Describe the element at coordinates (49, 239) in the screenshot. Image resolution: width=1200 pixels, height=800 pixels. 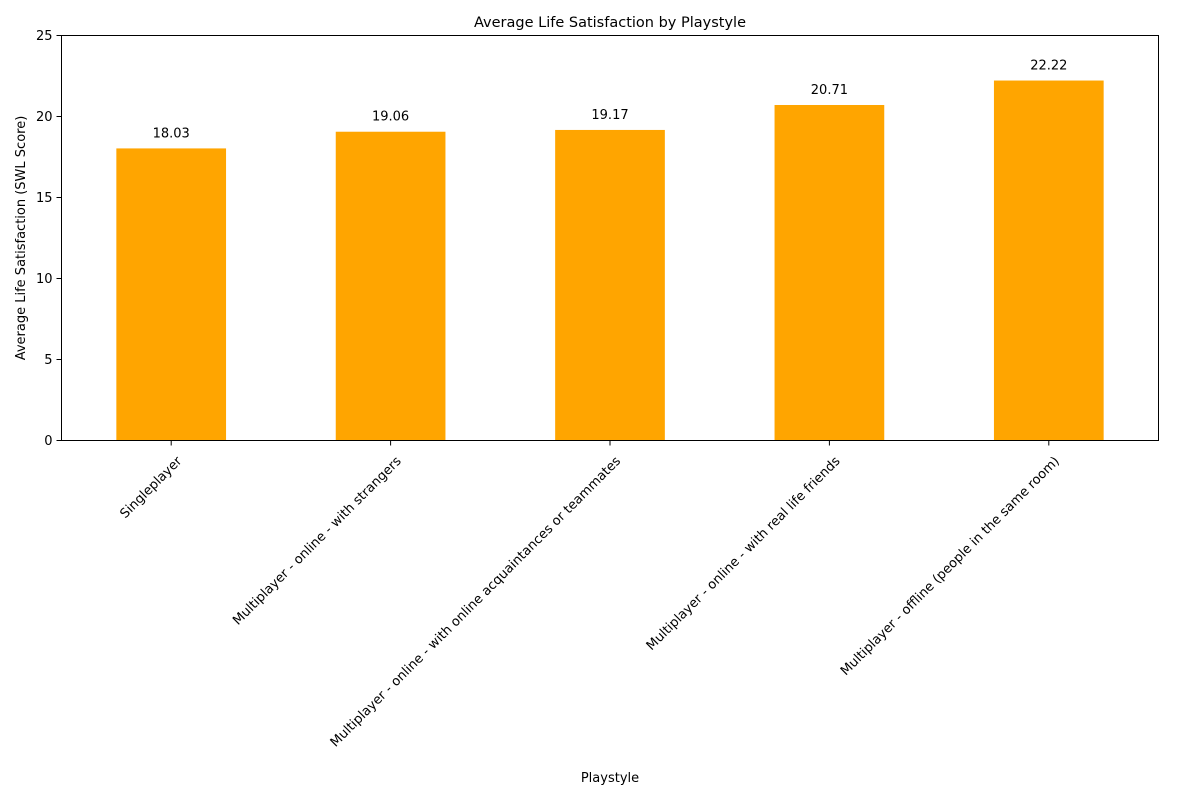
I see `y-axis-ticks: 0 5 10 15 20 25` at that location.